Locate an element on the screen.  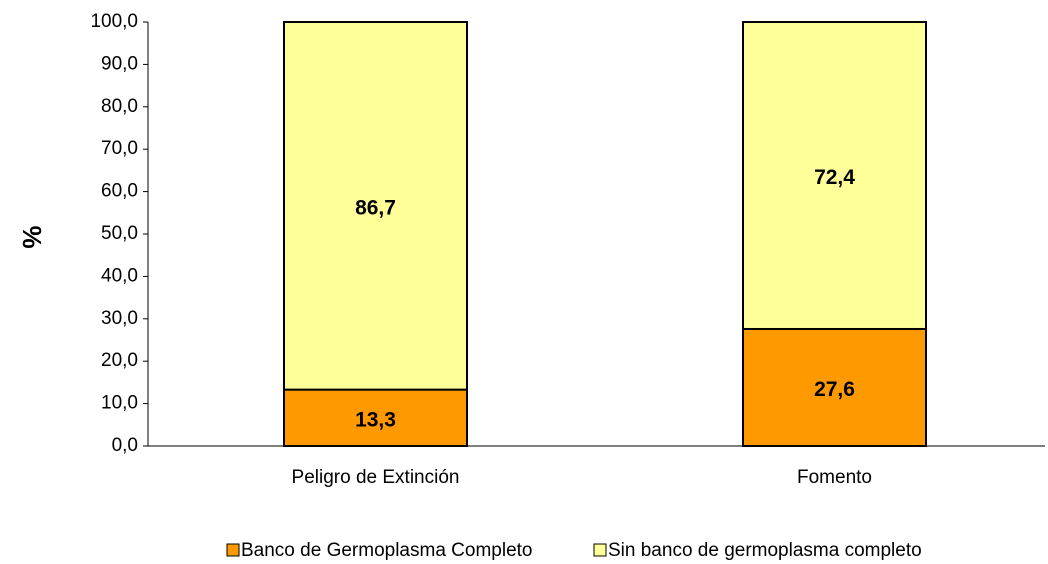
x-tick-label: Fomento is located at coordinates (834, 477).